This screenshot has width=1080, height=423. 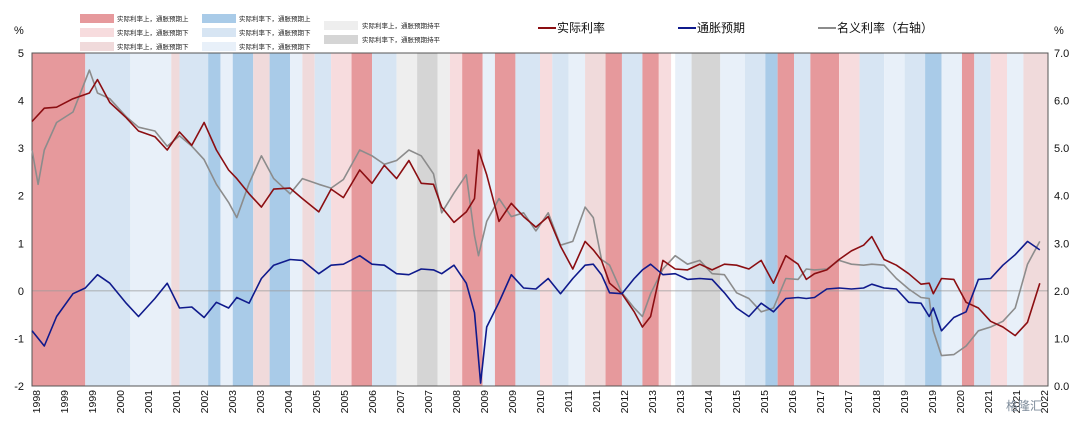 I want to click on left-tick-label: 4, so click(x=21, y=102).